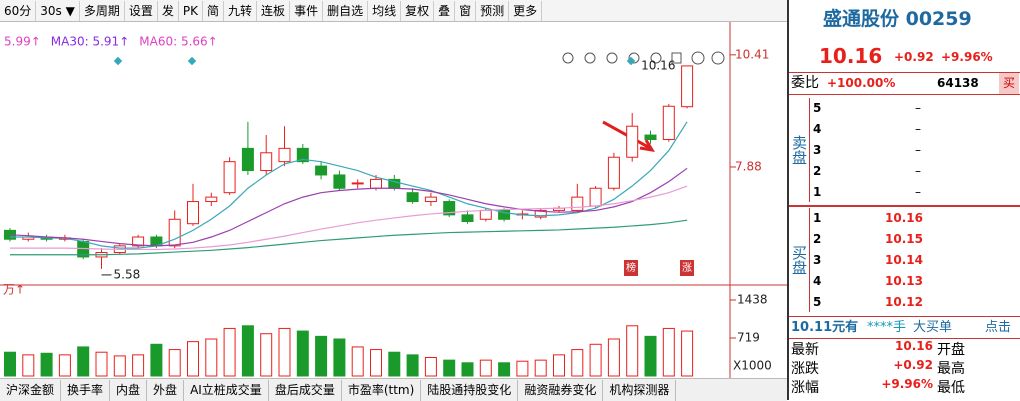 This screenshot has height=401, width=1020. Describe the element at coordinates (799, 260) in the screenshot. I see `buy-side: 买盘` at that location.